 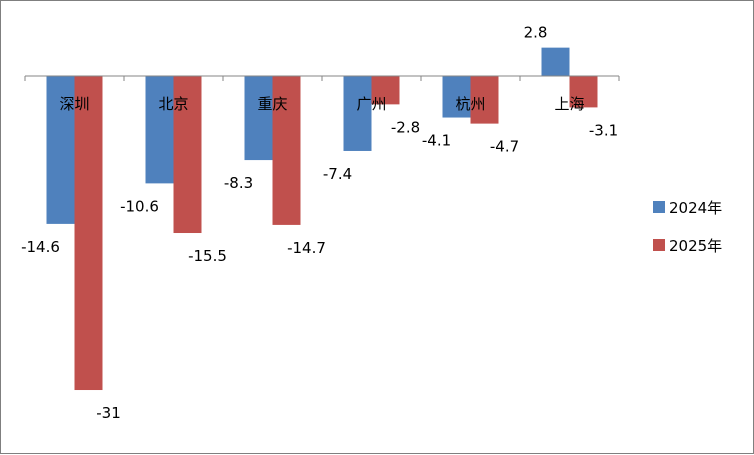 What do you see at coordinates (695, 208) in the screenshot?
I see `legend-label-1: 2024年` at bounding box center [695, 208].